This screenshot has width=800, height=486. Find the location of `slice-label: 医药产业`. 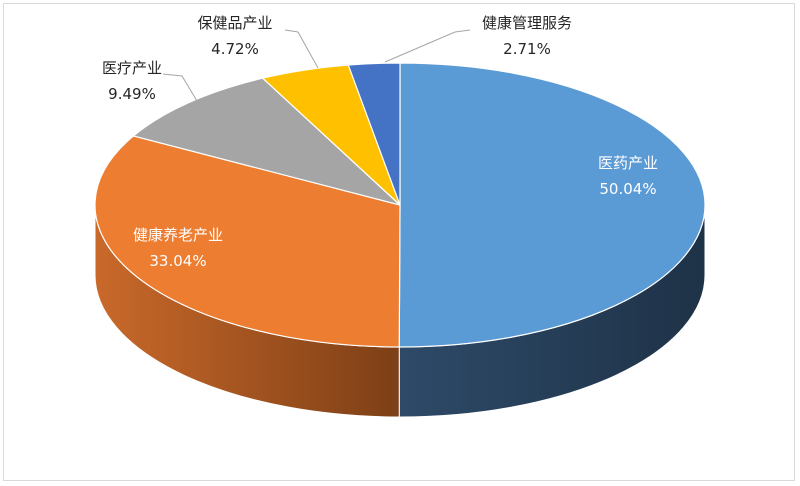

slice-label: 医药产业 is located at coordinates (628, 163).